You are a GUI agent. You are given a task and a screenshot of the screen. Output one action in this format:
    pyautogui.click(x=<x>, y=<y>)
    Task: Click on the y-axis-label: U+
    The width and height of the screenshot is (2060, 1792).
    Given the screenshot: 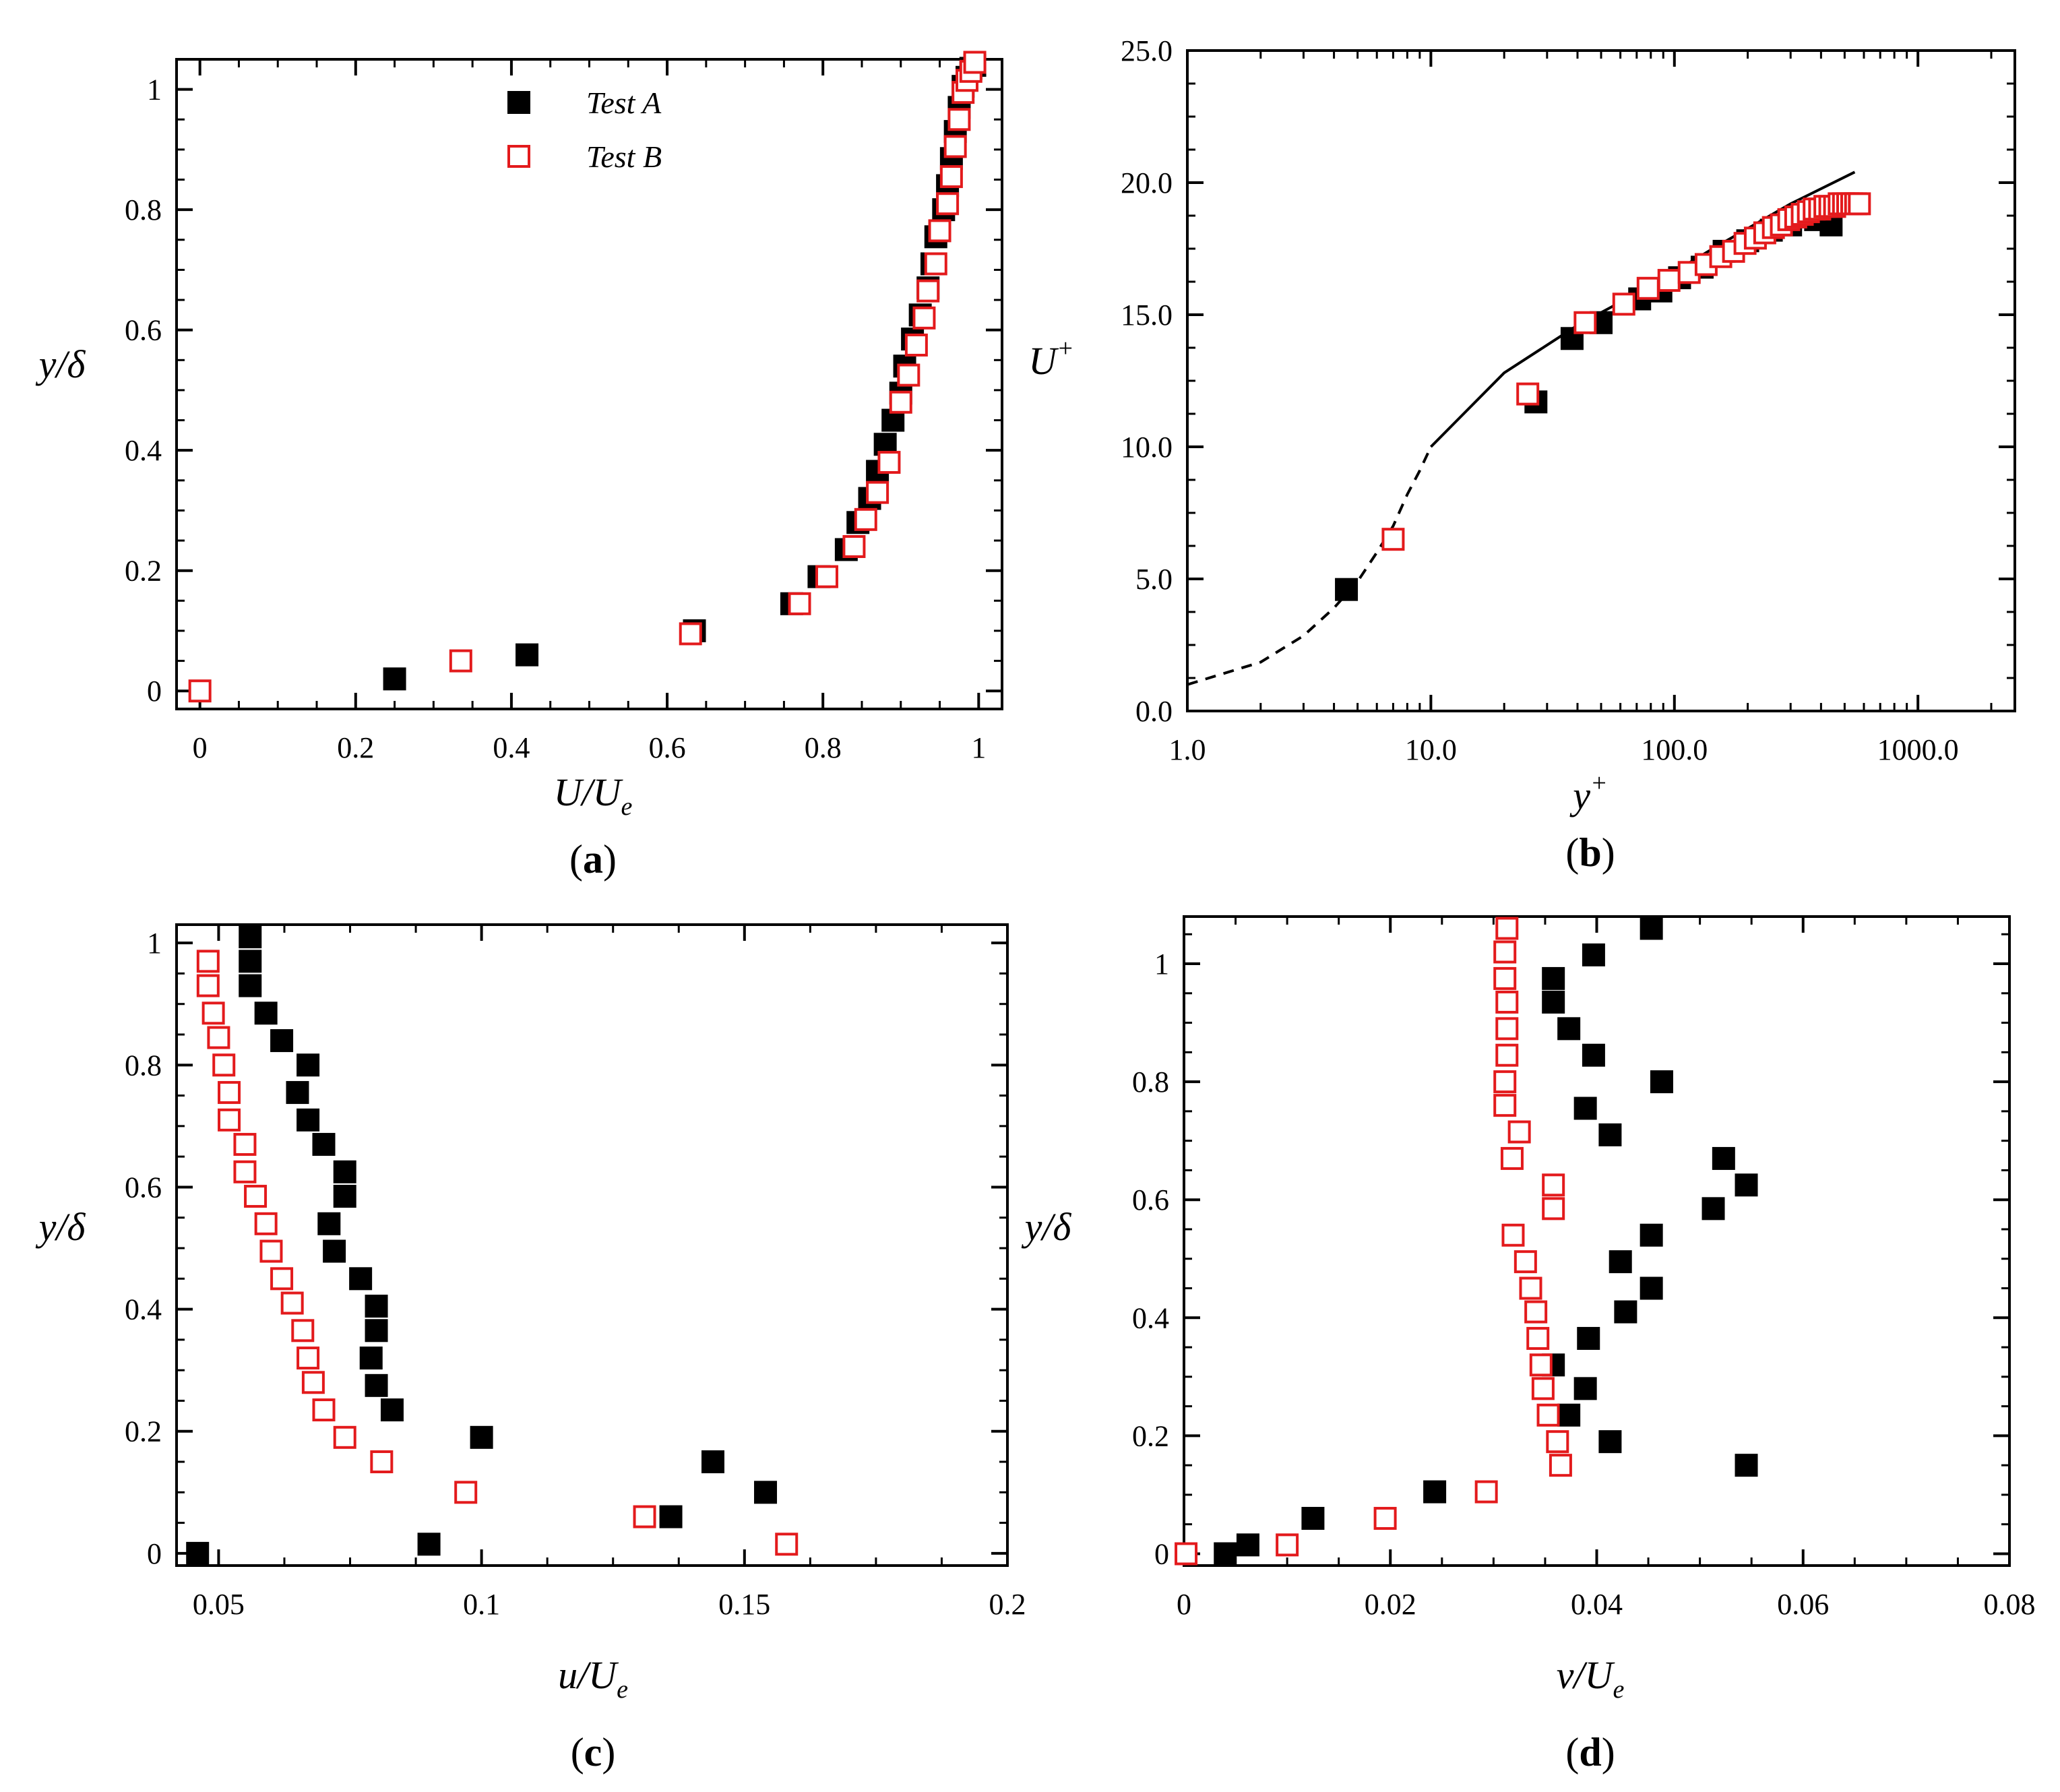 What is the action you would take?
    pyautogui.click(x=1051, y=358)
    